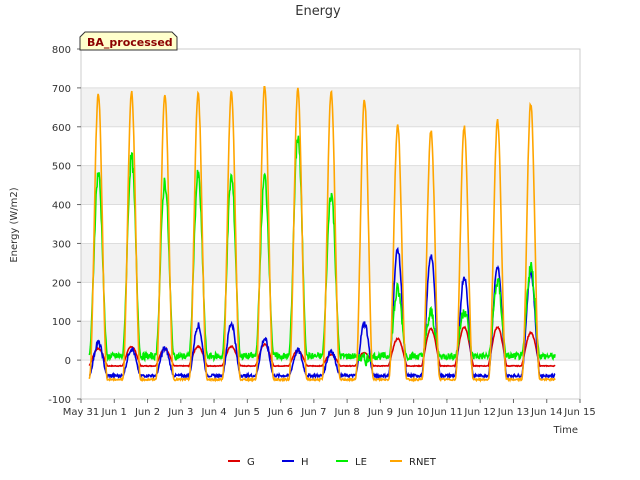 This screenshot has height=480, width=640. What do you see at coordinates (114, 412) in the screenshot?
I see `x-tick-label: Jun 1` at bounding box center [114, 412].